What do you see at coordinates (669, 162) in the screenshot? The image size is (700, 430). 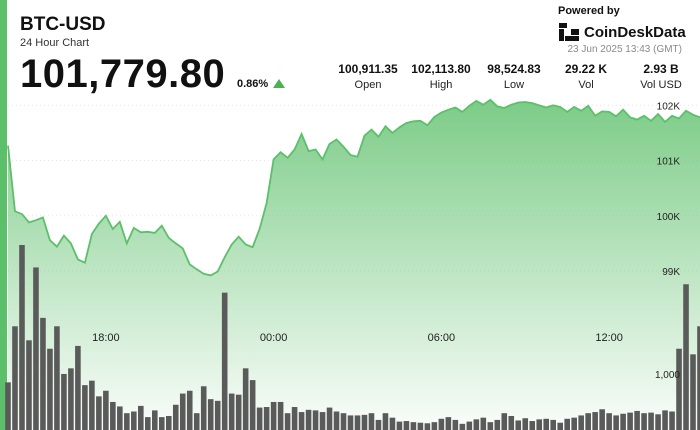 I see `y-tick-label: 101K` at bounding box center [669, 162].